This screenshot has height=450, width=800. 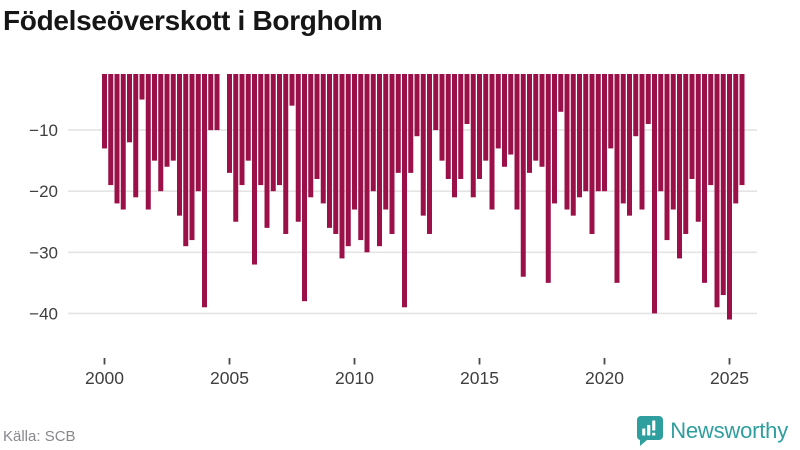 I want to click on bar-2007Q2, so click(x=286, y=154).